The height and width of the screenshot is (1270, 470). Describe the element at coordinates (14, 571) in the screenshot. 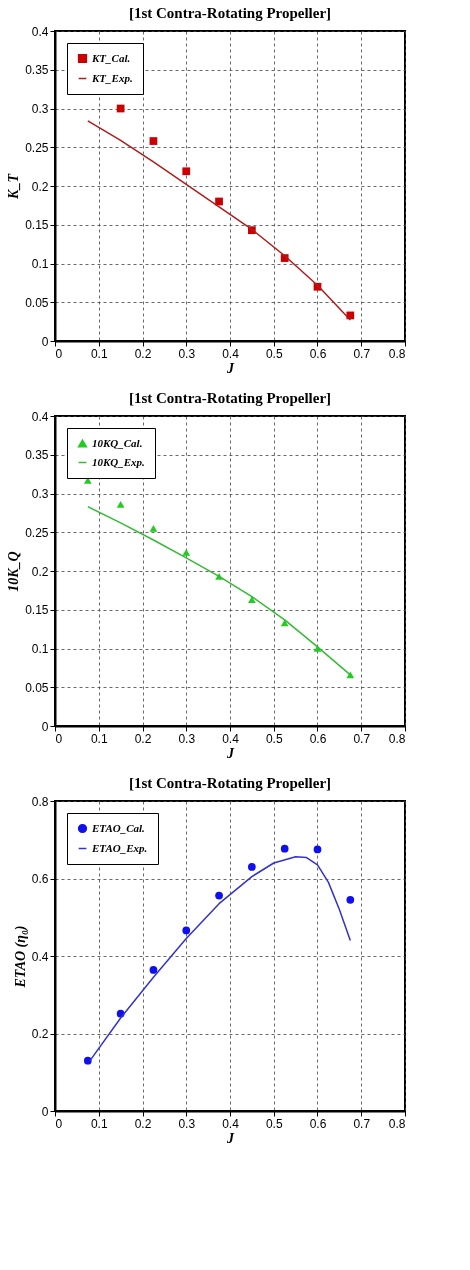

I see `y-axis-title: 10K_Q` at that location.